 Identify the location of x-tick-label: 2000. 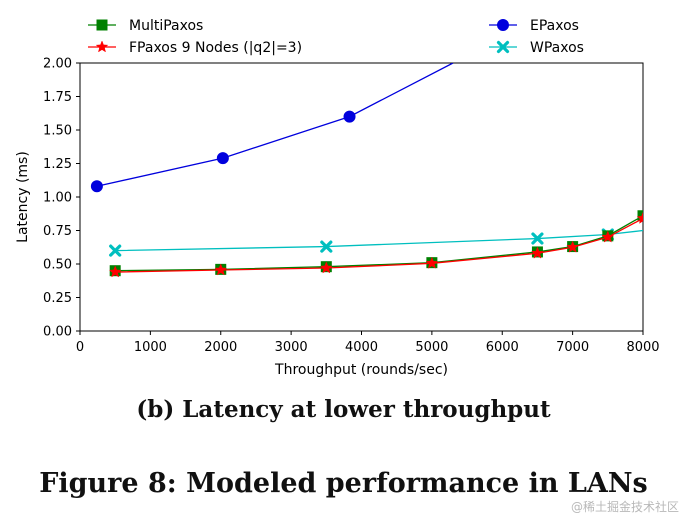
(220, 347).